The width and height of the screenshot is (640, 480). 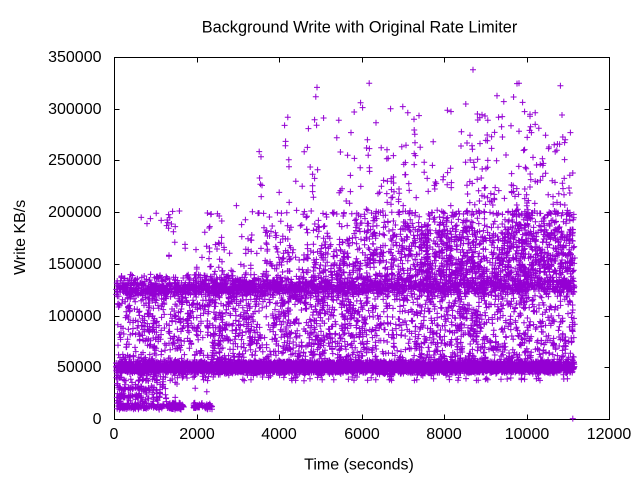 What do you see at coordinates (79, 367) in the screenshot?
I see `svg-text: 50000` at bounding box center [79, 367].